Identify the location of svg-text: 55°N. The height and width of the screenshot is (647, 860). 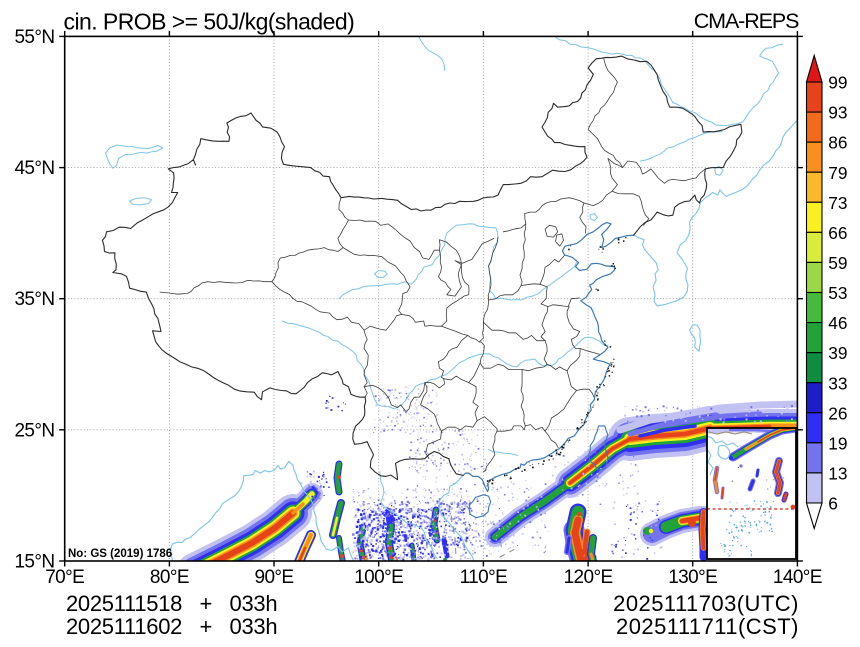
(34, 37).